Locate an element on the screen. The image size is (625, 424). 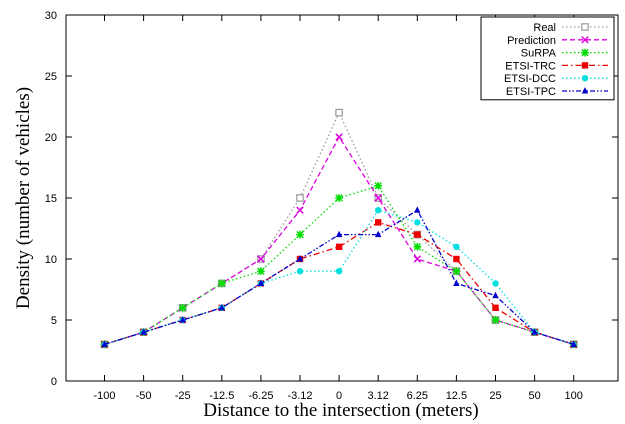
legend-entry: ETSI-TPC is located at coordinates (557, 92).